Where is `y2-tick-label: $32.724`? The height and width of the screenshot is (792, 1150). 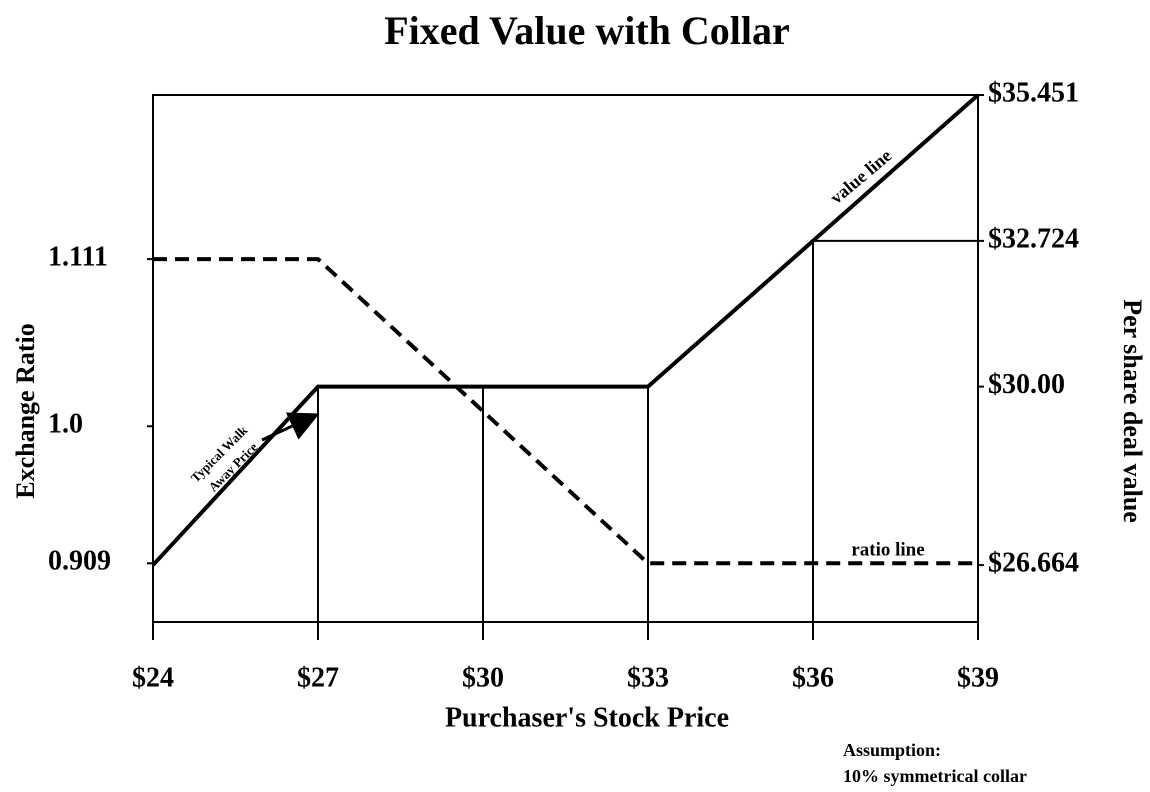 y2-tick-label: $32.724 is located at coordinates (1033, 238).